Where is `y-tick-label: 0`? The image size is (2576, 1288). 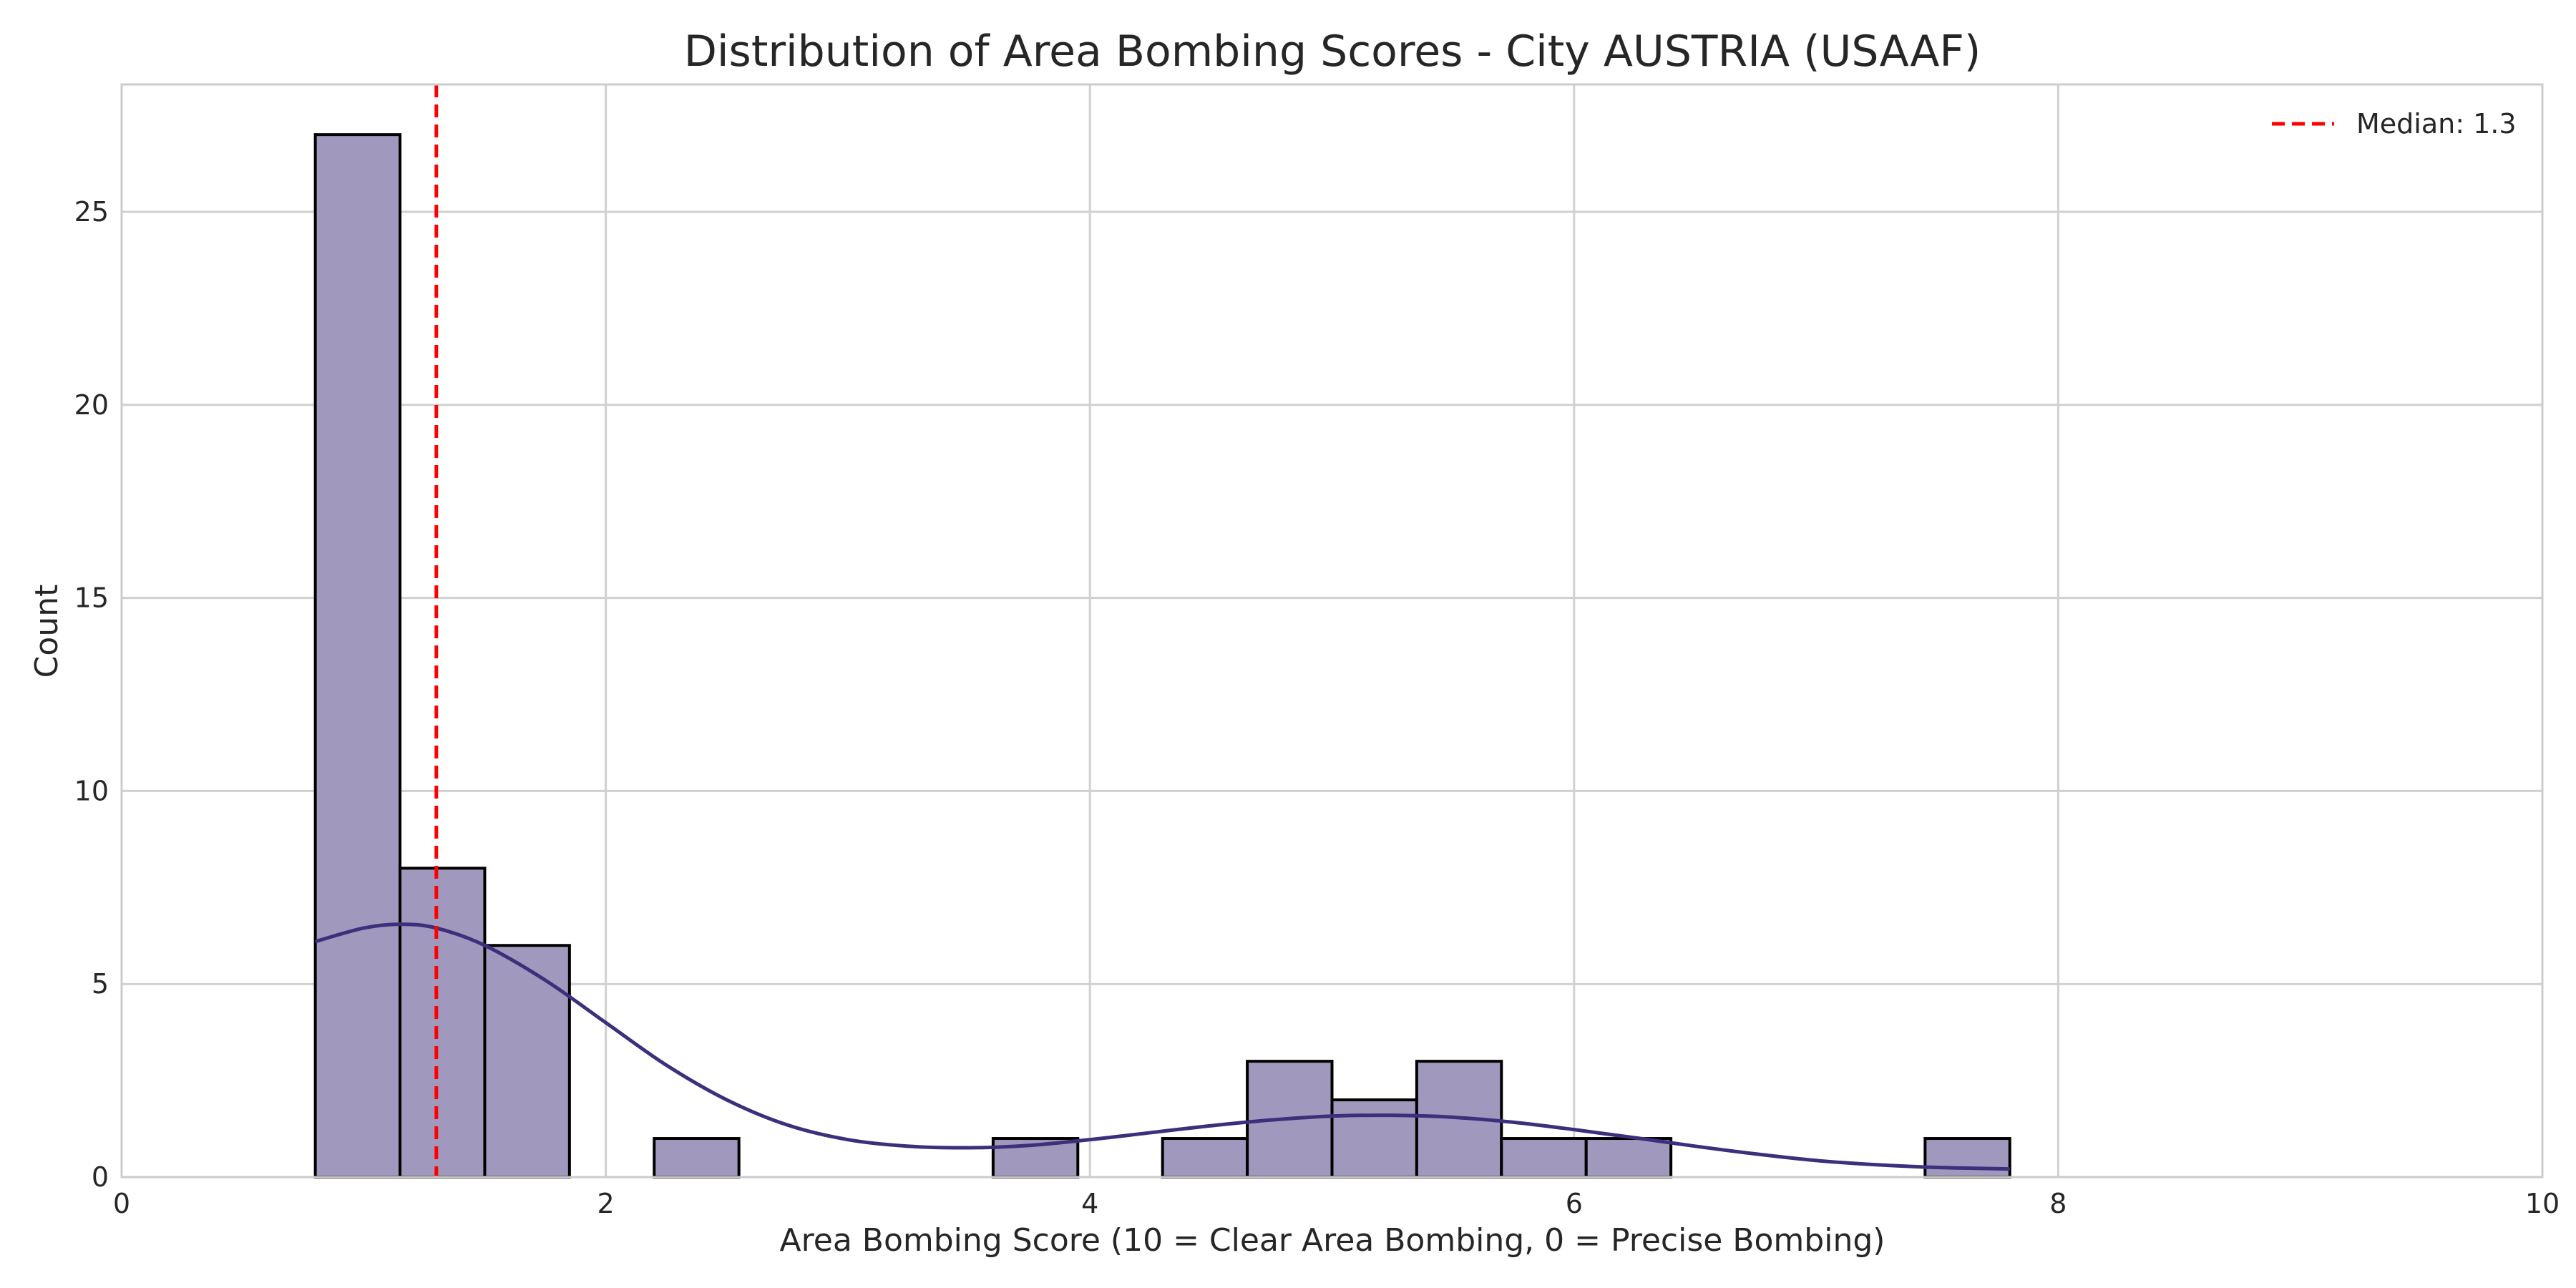 y-tick-label: 0 is located at coordinates (100, 1177).